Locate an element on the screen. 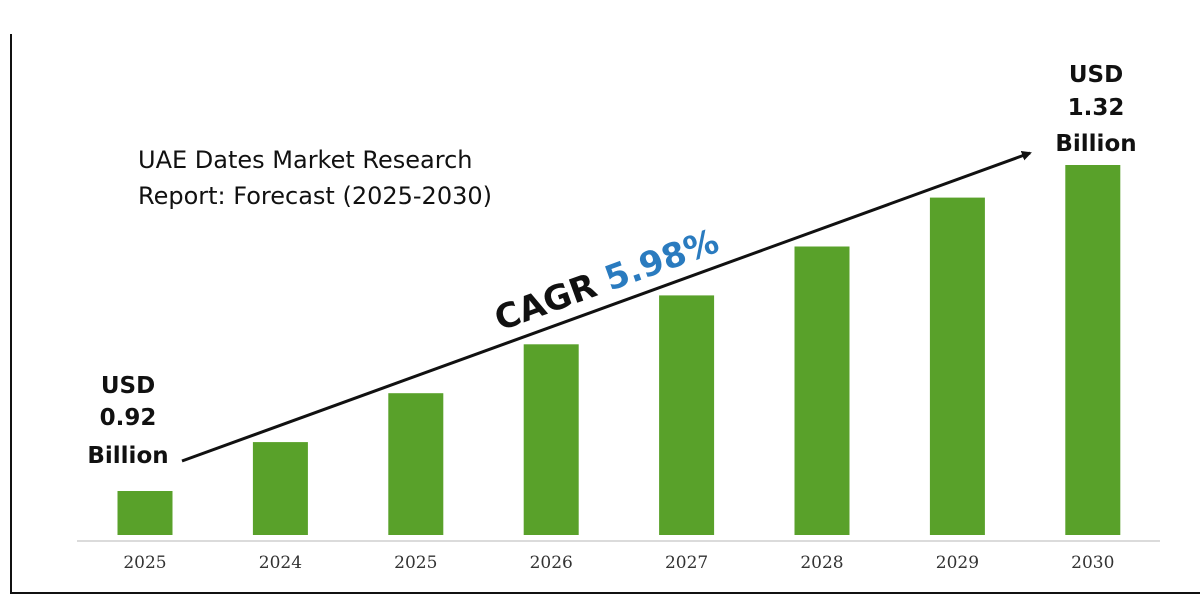 The image size is (1200, 600). x-tick-label-6: 2029 is located at coordinates (957, 563).